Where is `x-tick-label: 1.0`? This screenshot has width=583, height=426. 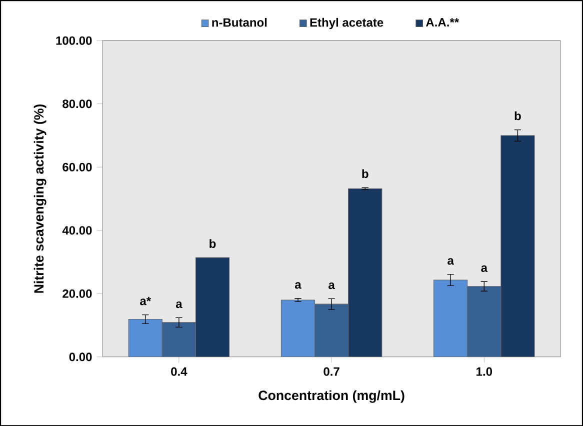
x-tick-label: 1.0 is located at coordinates (484, 371).